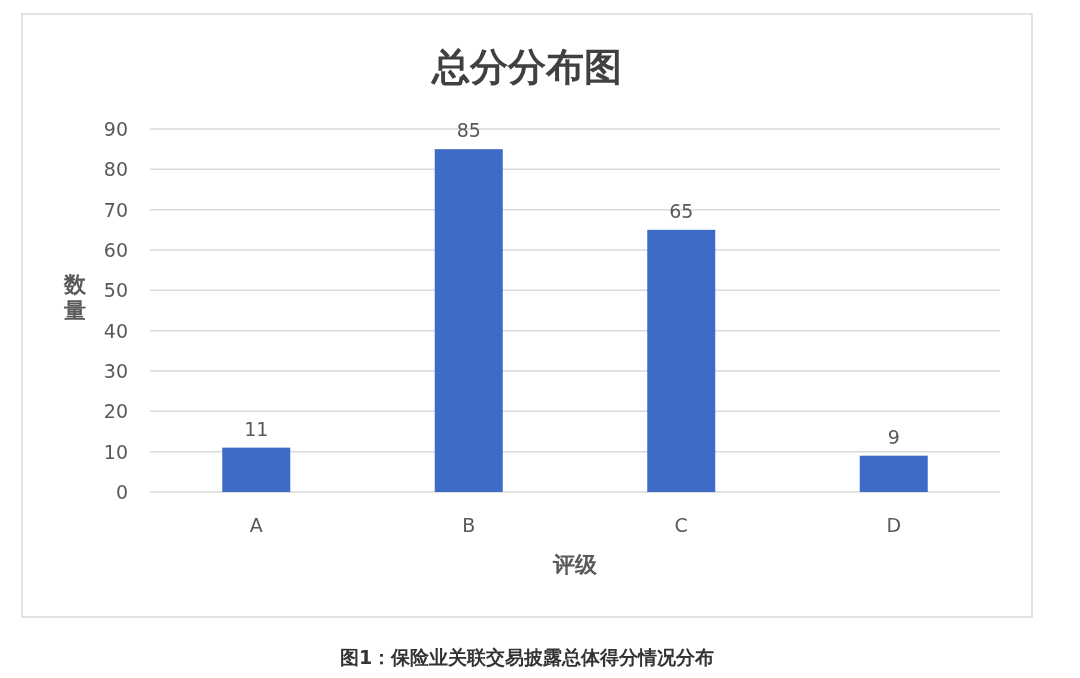 The height and width of the screenshot is (678, 1080). I want to click on x-tick-label: A, so click(256, 525).